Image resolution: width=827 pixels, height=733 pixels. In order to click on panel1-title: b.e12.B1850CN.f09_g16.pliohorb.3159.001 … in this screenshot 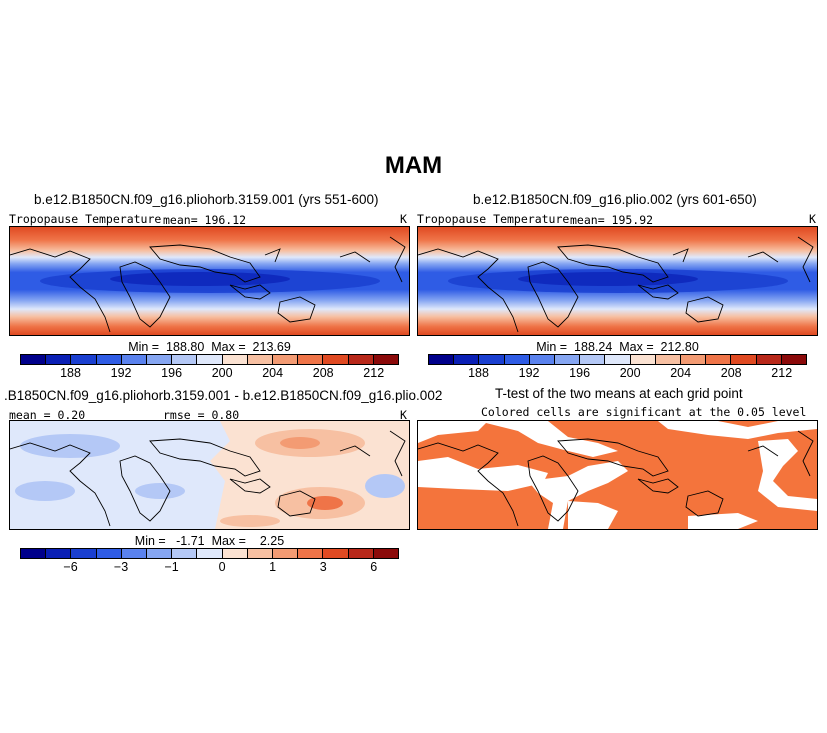, I will do `click(206, 199)`.